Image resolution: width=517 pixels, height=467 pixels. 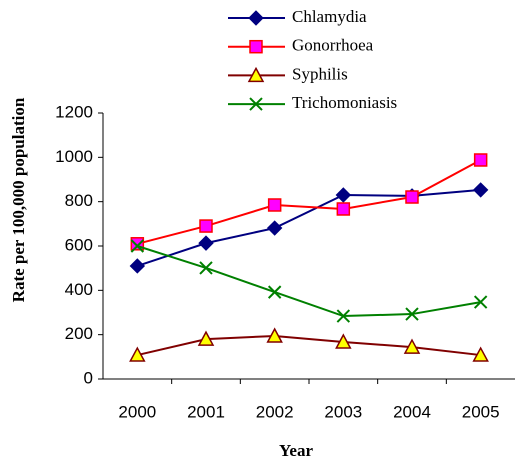 I want to click on x-tick-label: 2000, so click(x=137, y=411).